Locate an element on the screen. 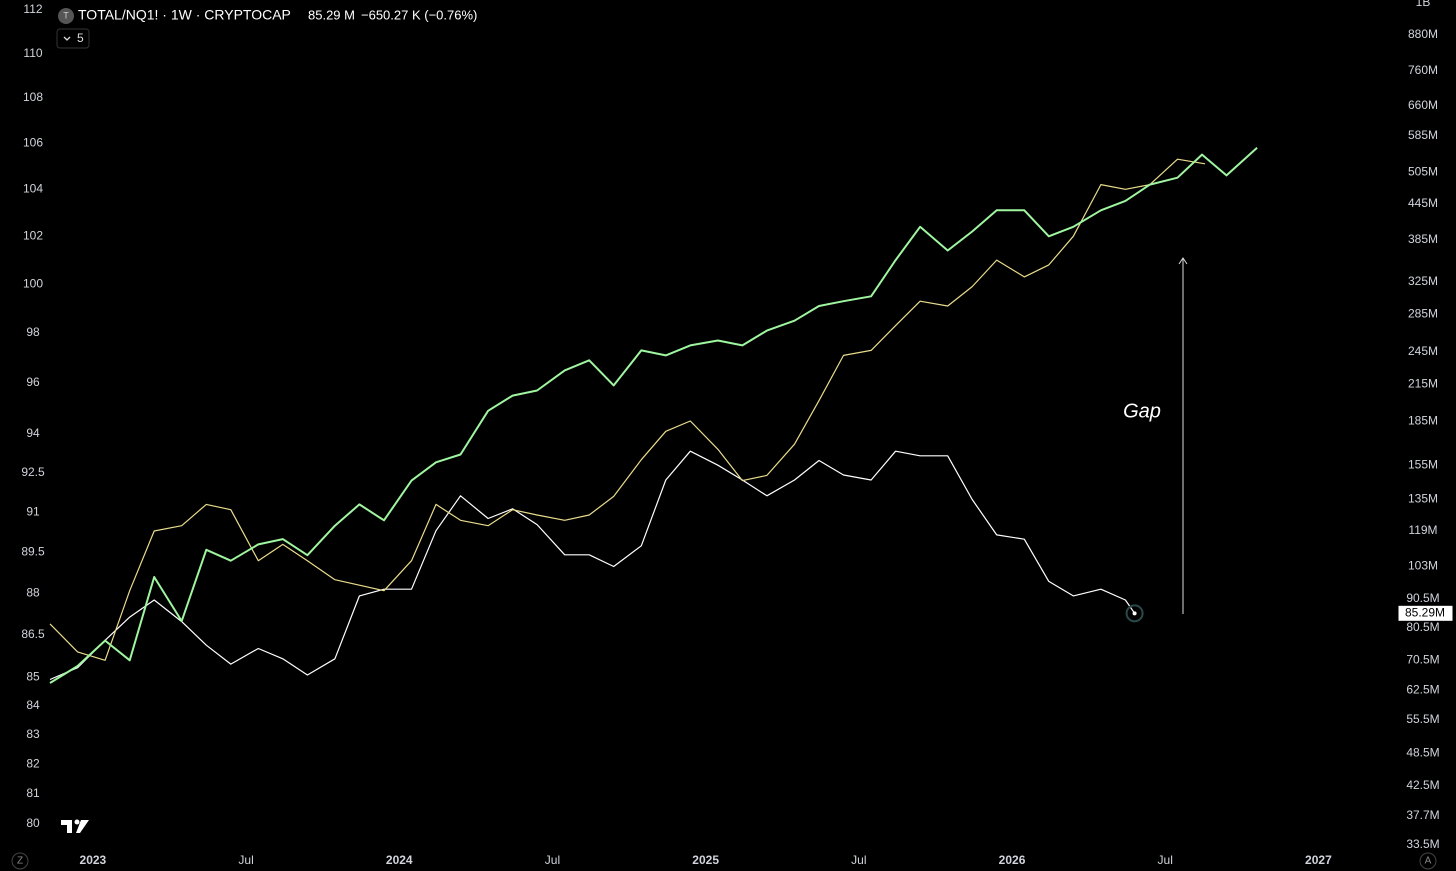 The height and width of the screenshot is (871, 1456). indicator-count: 5 is located at coordinates (80, 38).